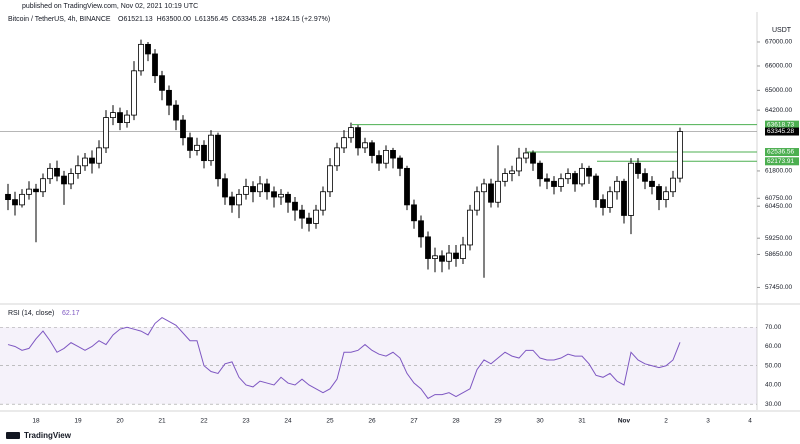  Describe the element at coordinates (778, 254) in the screenshot. I see `y-tick-label: 58650.00` at that location.